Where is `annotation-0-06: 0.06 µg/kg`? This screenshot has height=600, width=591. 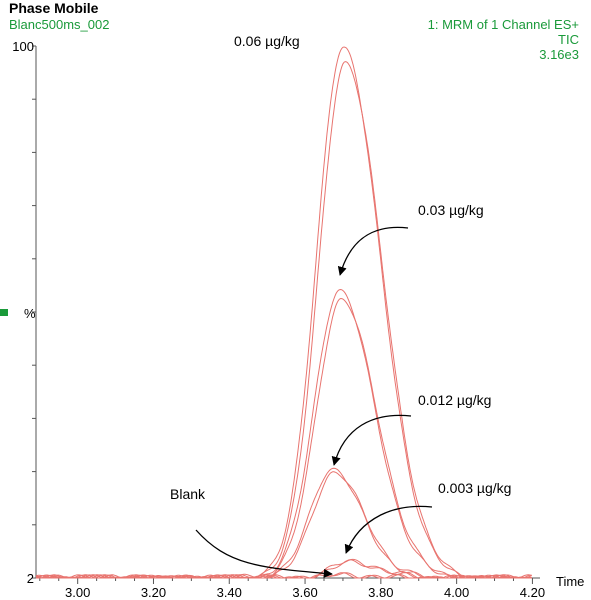
annotation-0-06: 0.06 µg/kg is located at coordinates (267, 41).